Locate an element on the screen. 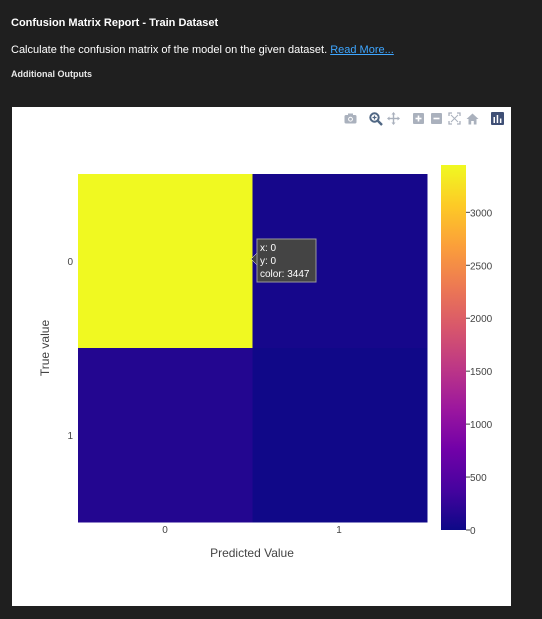 The height and width of the screenshot is (619, 542). reset-axes-icon is located at coordinates (472, 118).